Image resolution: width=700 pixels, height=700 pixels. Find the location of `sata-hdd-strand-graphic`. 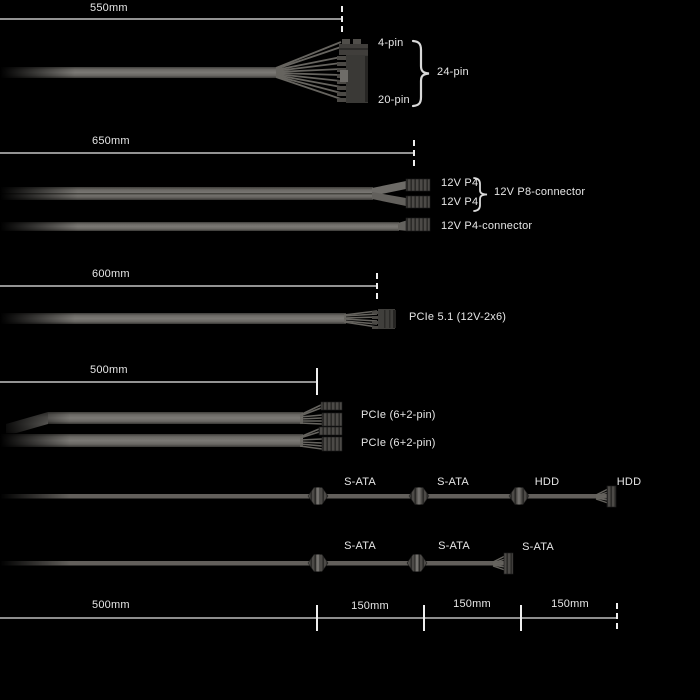

sata-hdd-strand-graphic is located at coordinates (308, 496).